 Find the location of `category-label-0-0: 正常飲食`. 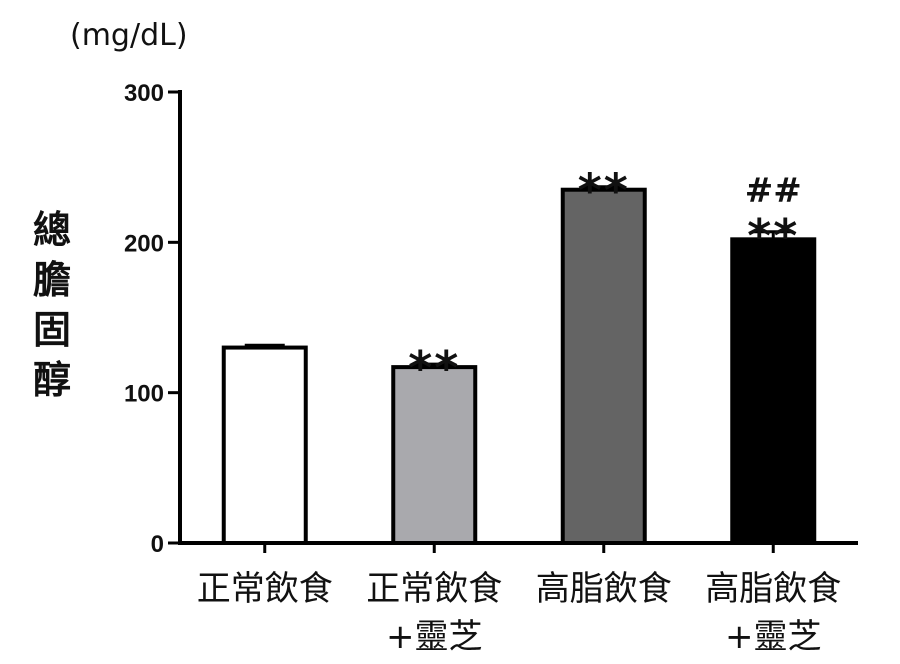

category-label-0-0: 正常飲食 is located at coordinates (265, 589).